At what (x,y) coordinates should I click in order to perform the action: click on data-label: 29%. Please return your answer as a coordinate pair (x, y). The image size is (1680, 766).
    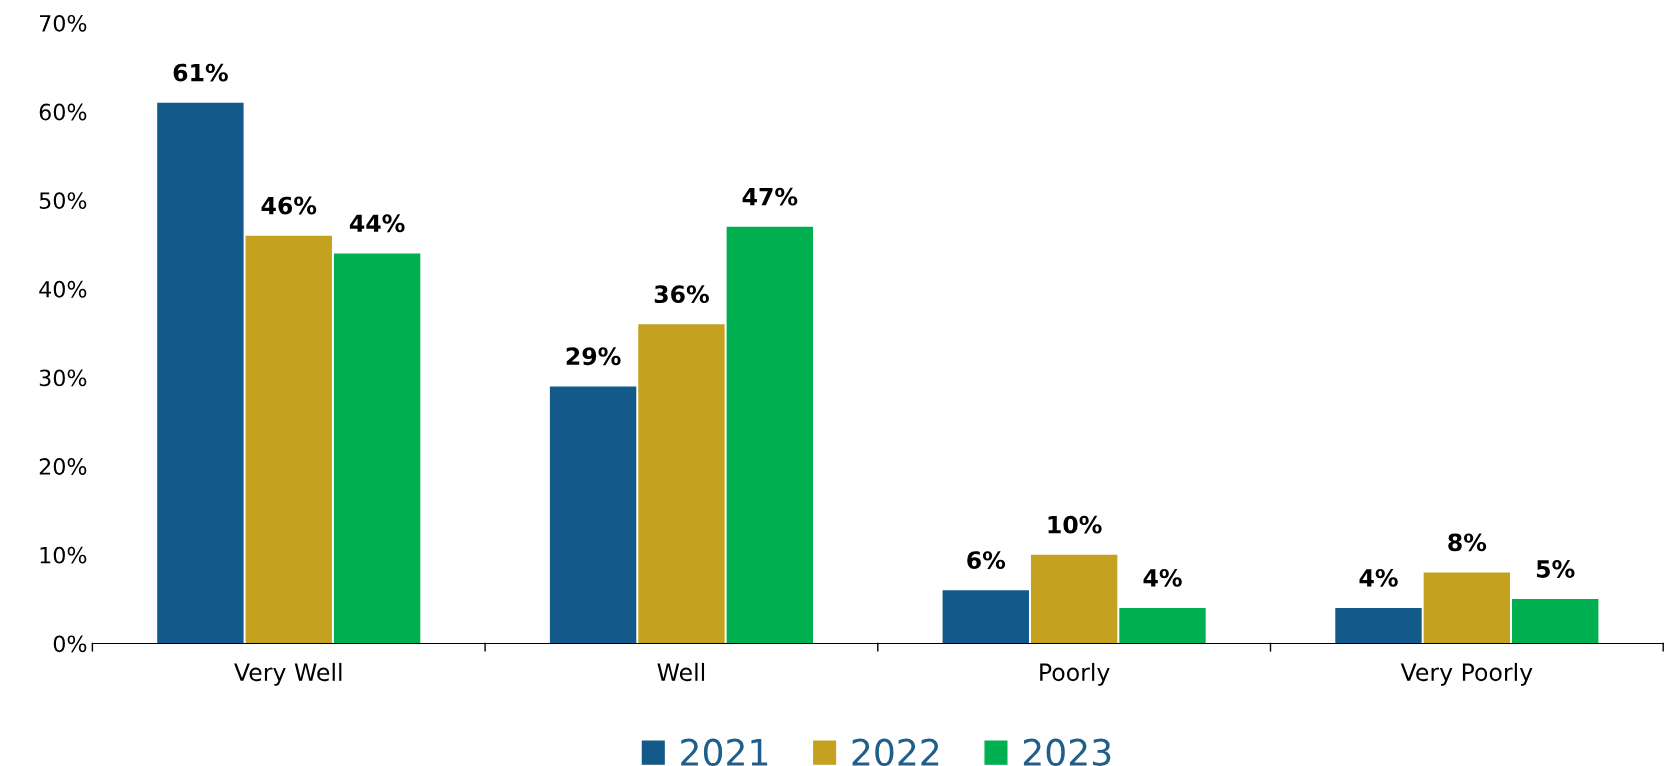
    Looking at the image, I should click on (593, 356).